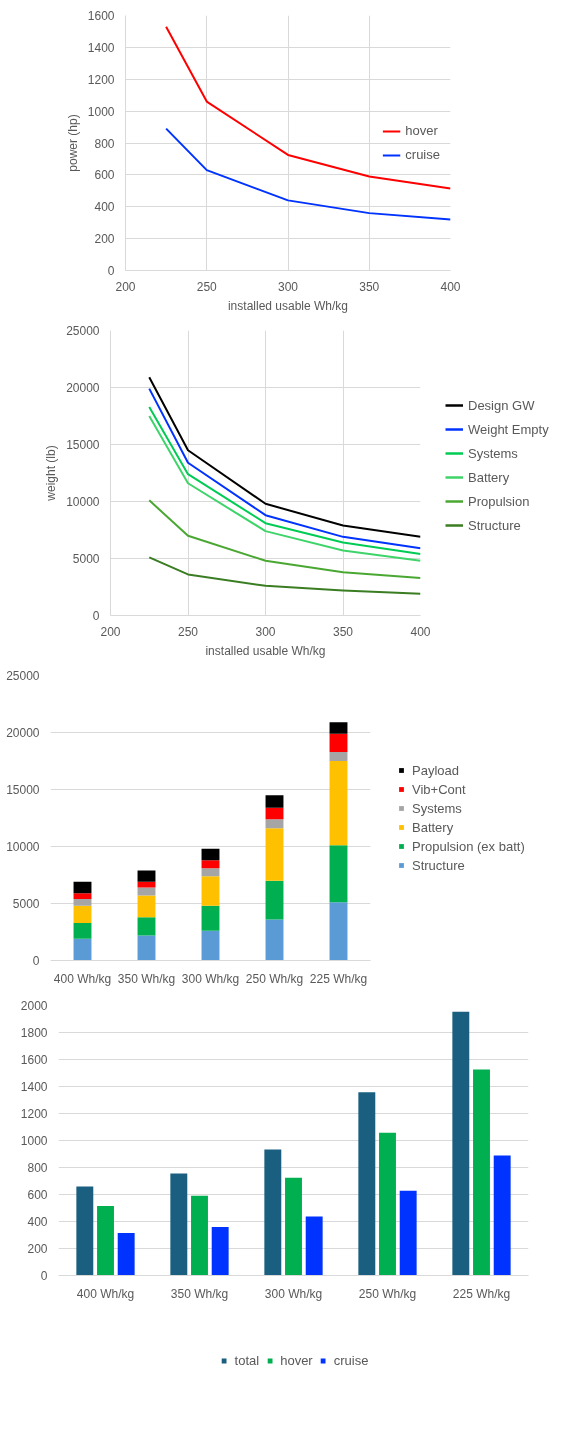 Image resolution: width=576 pixels, height=1429 pixels. Describe the element at coordinates (351, 1360) in the screenshot. I see `legend-label: cruise` at that location.